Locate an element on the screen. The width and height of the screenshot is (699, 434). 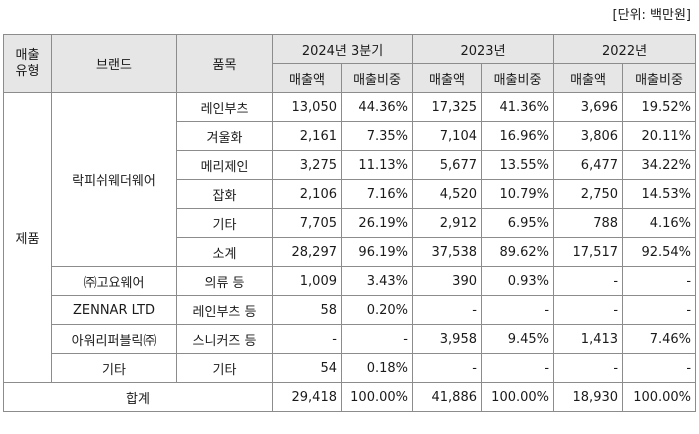
value-cell: 29,418 is located at coordinates (307, 397).